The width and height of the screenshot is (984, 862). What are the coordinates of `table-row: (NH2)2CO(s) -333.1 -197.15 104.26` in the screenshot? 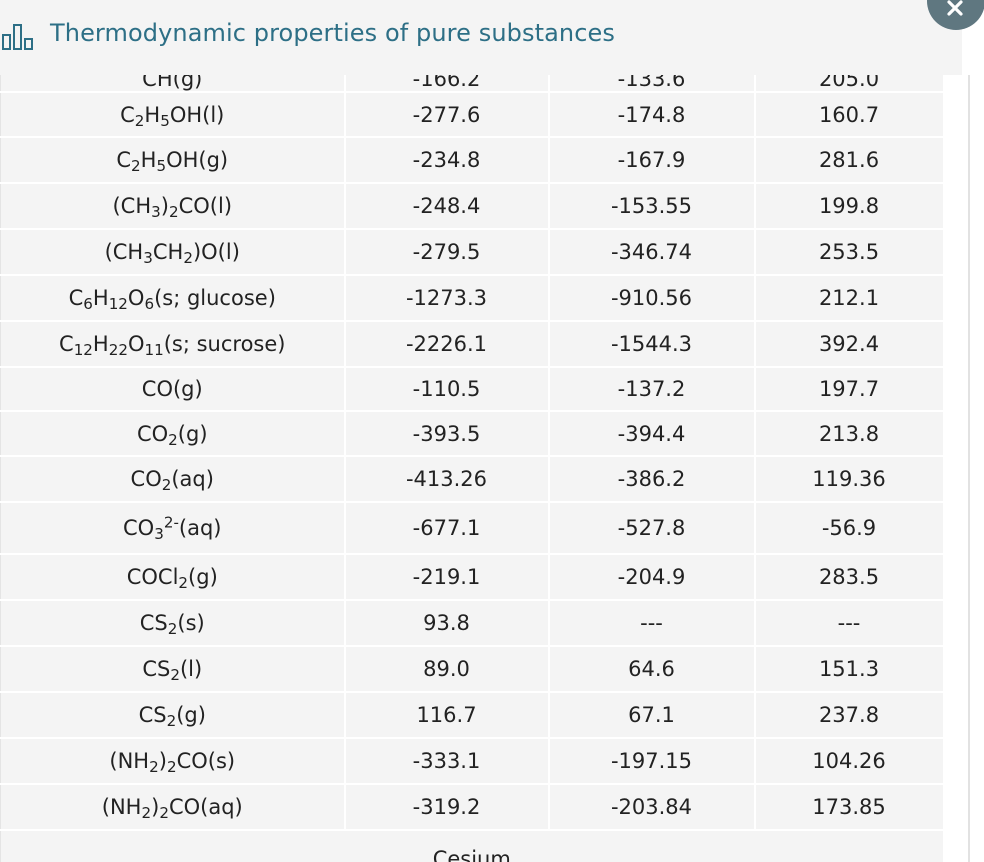 It's located at (471, 761).